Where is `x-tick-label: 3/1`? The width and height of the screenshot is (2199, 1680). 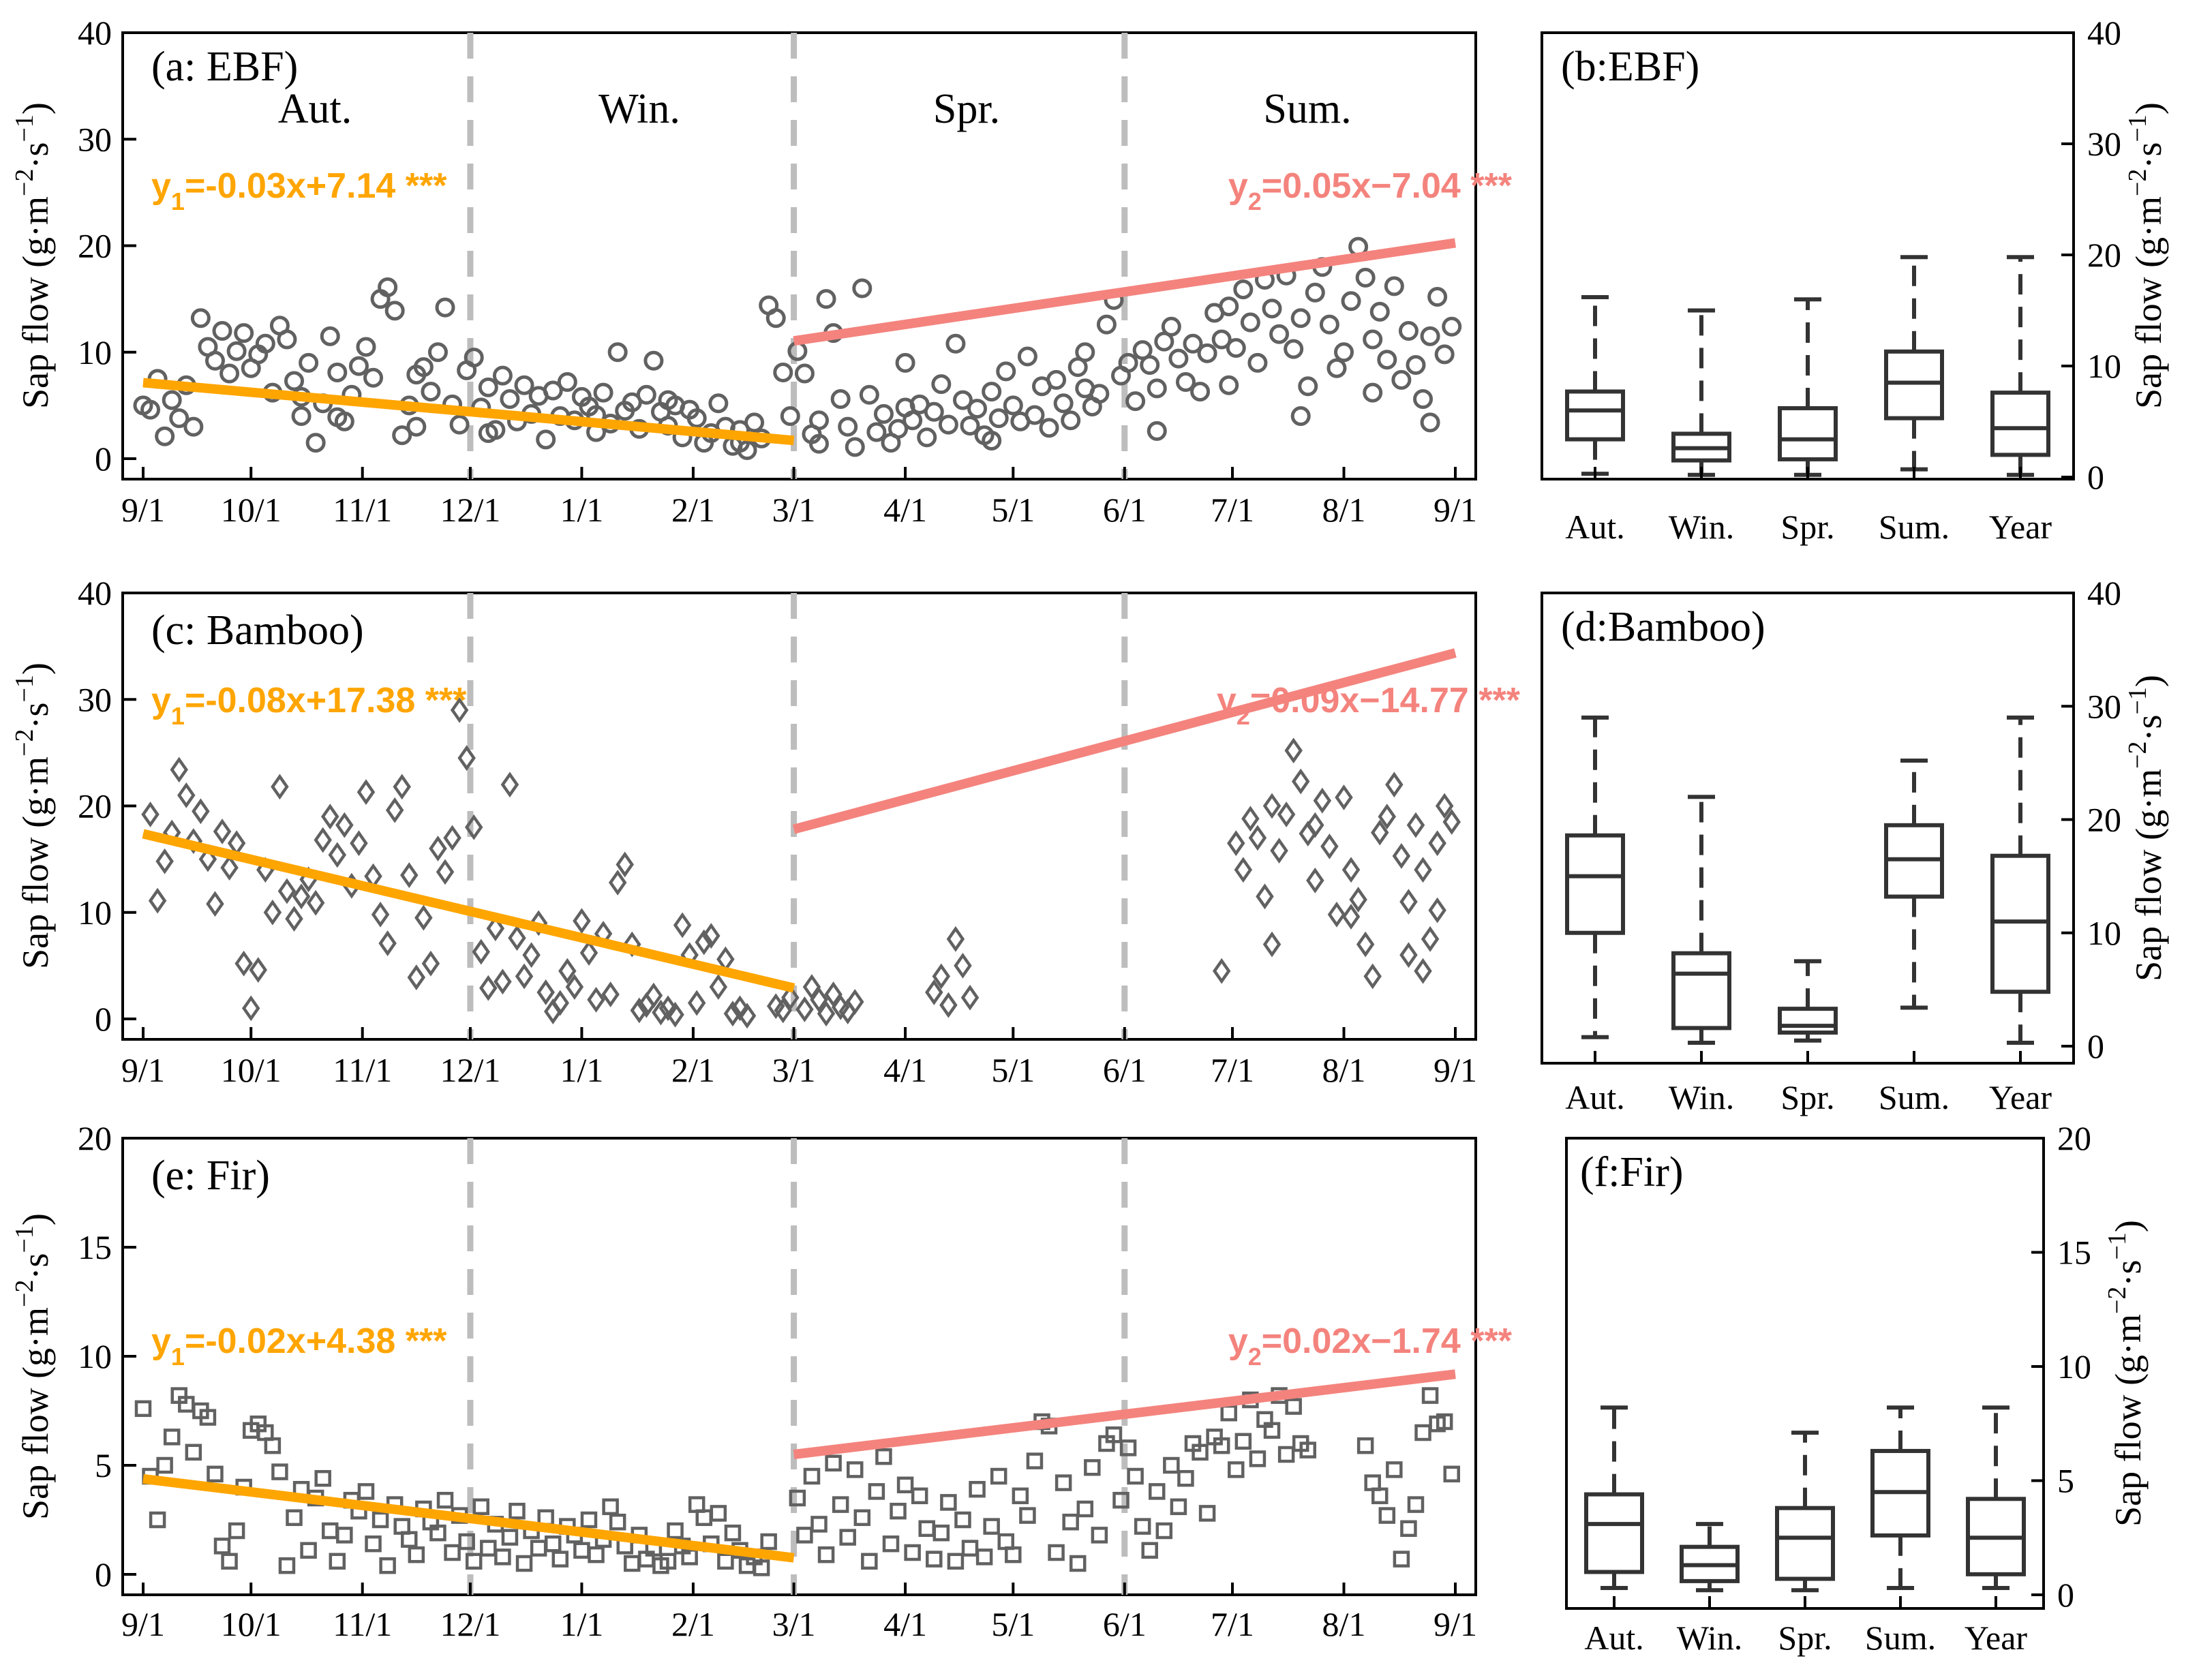 x-tick-label: 3/1 is located at coordinates (794, 510).